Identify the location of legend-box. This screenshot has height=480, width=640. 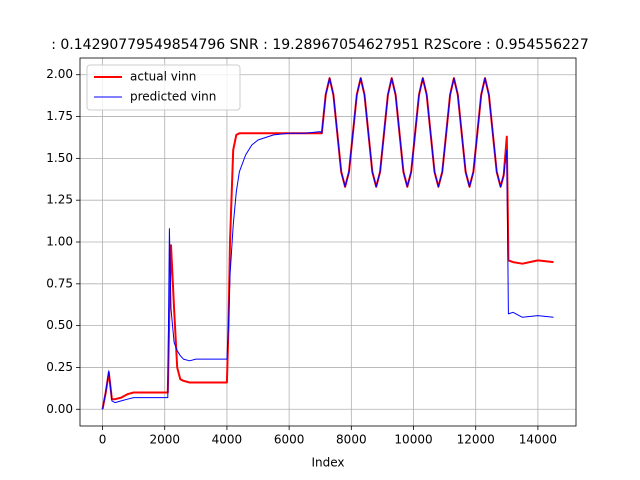
(163, 87).